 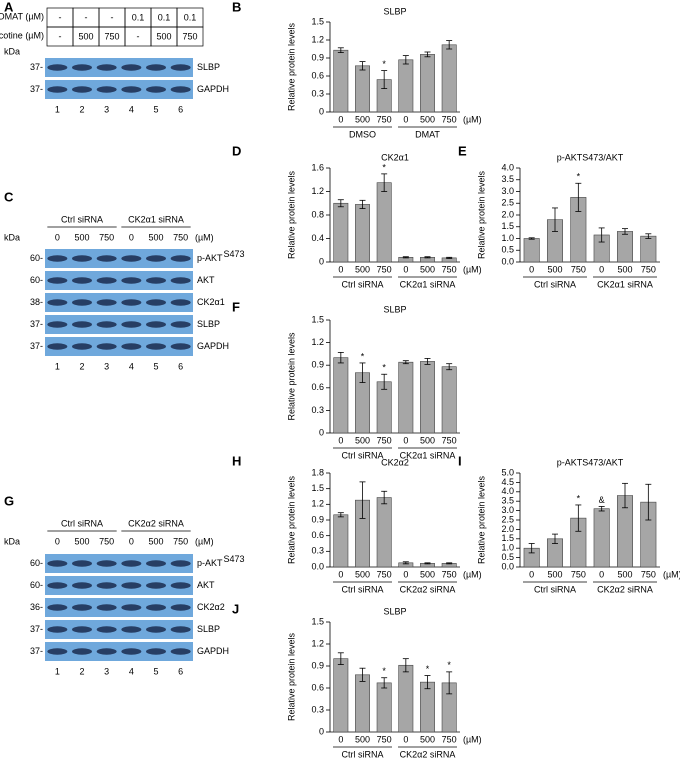 What do you see at coordinates (234, 559) in the screenshot?
I see `band-label-superscript: S473` at bounding box center [234, 559].